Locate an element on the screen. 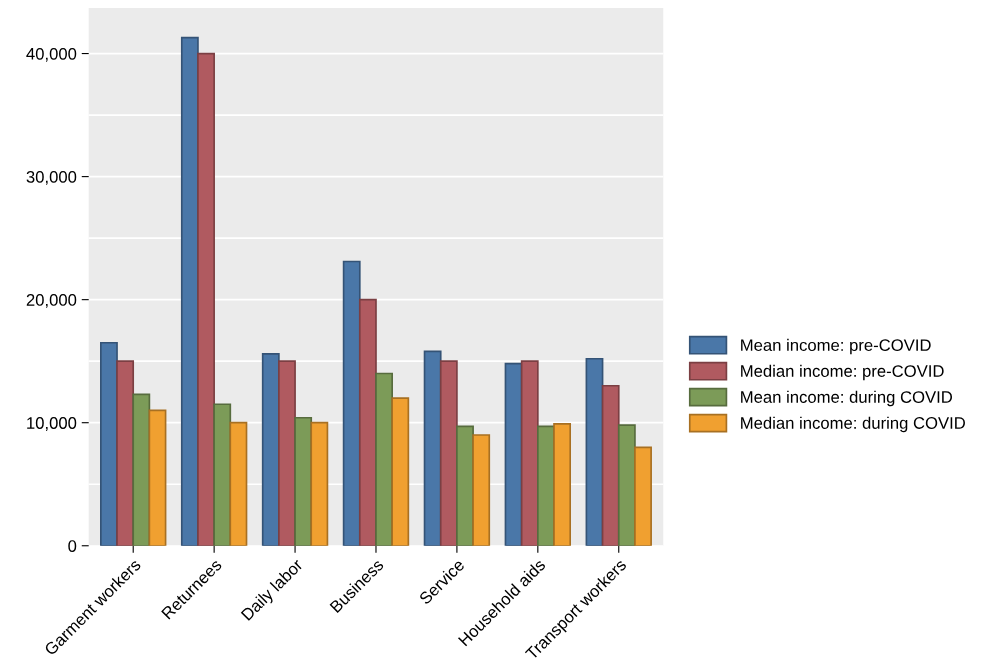  legend-label: Mean income: pre-COVID is located at coordinates (836, 346).